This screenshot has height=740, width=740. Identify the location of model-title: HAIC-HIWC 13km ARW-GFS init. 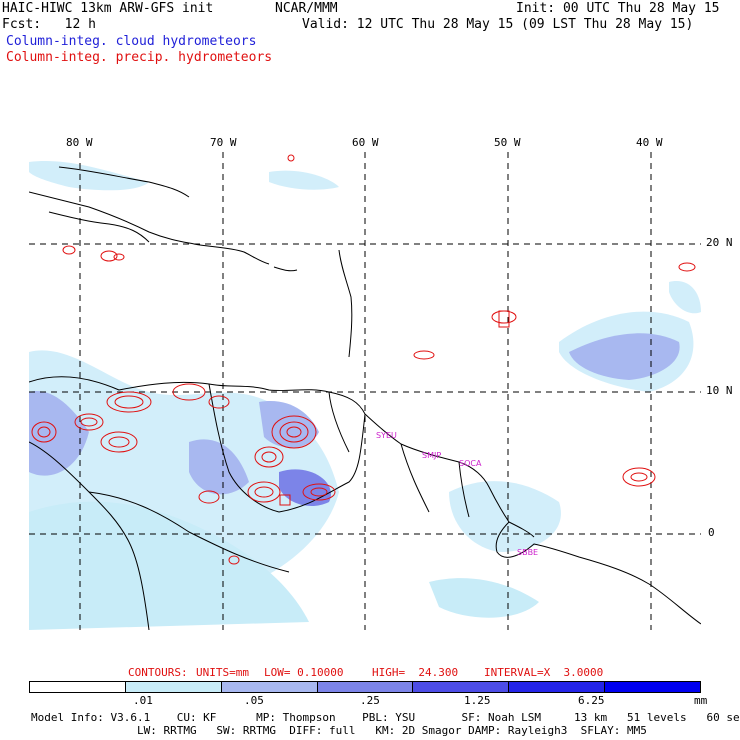
(108, 8).